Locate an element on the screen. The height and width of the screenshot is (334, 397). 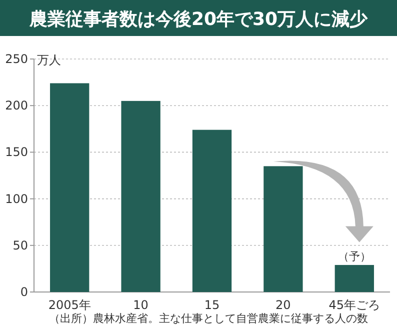
y-tick-label: 200 is located at coordinates (16, 105).